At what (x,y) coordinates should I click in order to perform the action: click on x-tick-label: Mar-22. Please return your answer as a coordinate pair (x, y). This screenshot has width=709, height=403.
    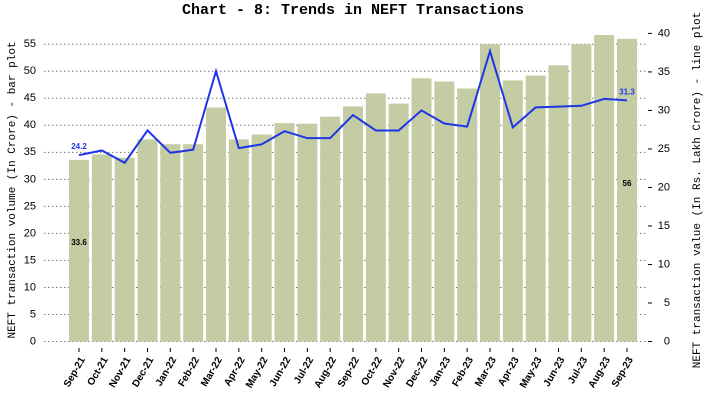
    Looking at the image, I should click on (212, 372).